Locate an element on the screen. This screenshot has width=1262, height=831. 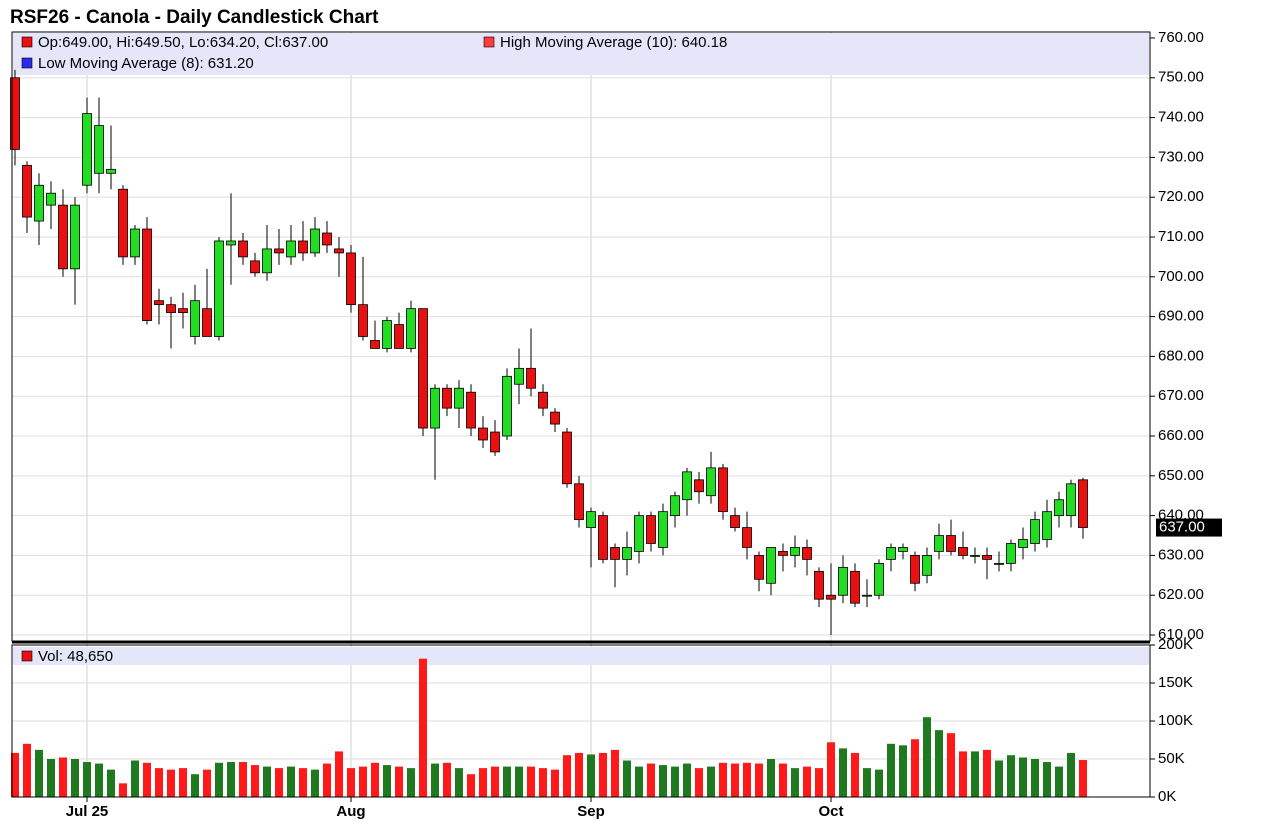
y-tick-label: 650.00 is located at coordinates (1181, 475).